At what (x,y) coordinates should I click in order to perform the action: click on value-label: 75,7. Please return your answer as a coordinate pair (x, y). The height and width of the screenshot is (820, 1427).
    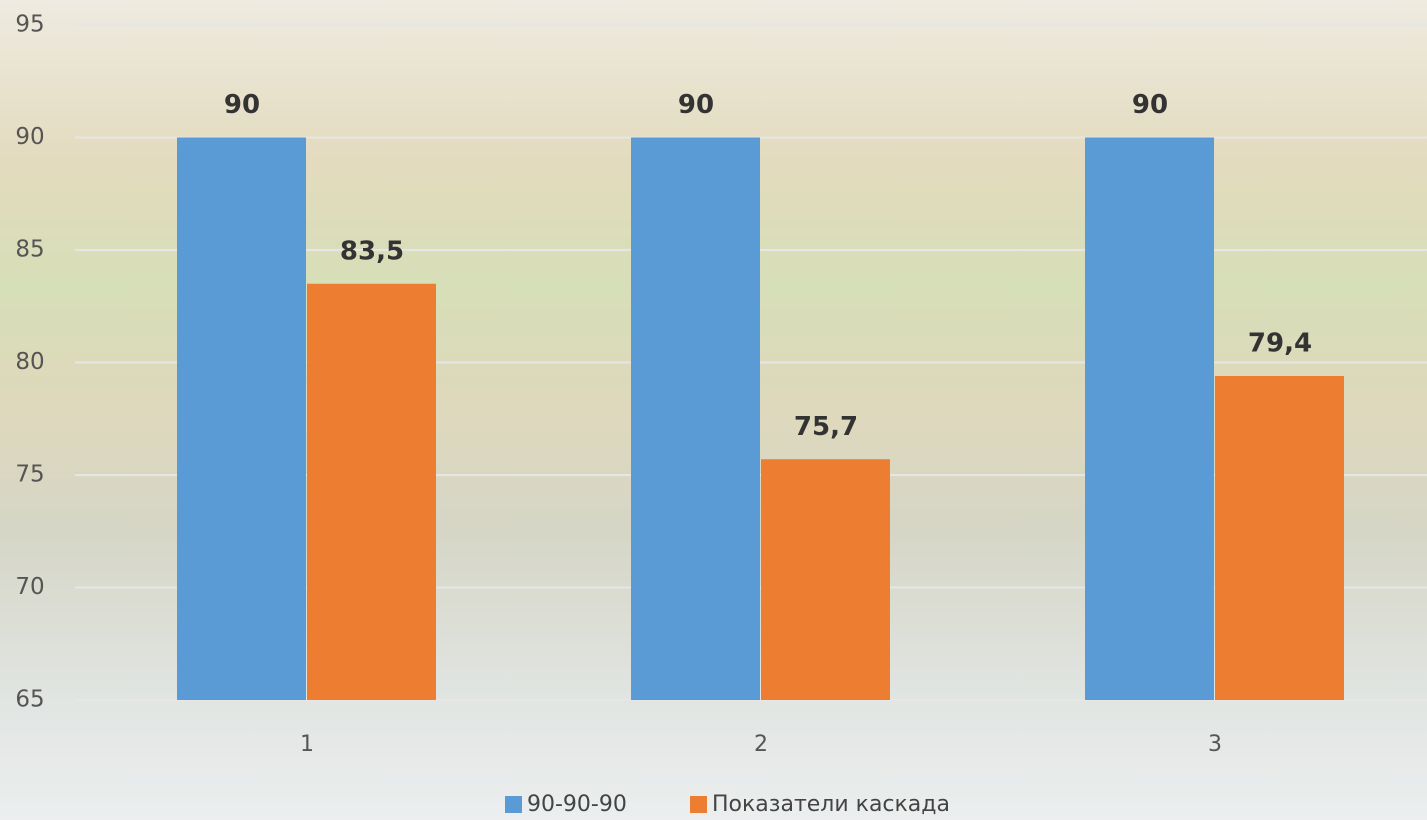
    Looking at the image, I should click on (826, 427).